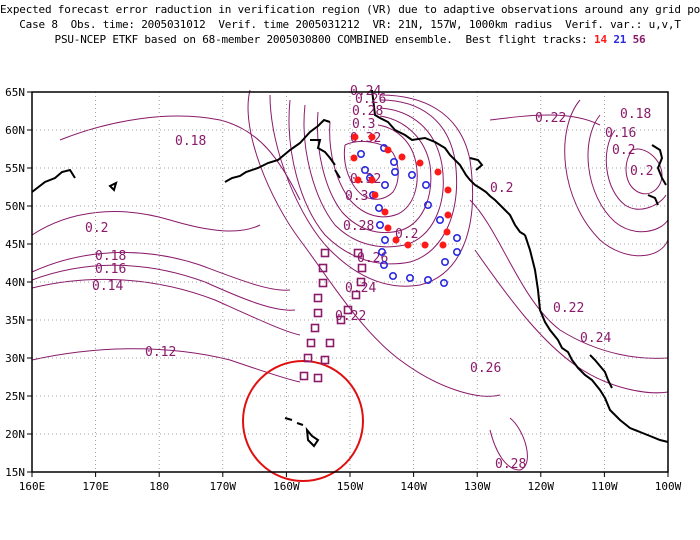 The image size is (700, 540). Describe the element at coordinates (668, 486) in the screenshot. I see `lon-tick-label: 100W` at that location.